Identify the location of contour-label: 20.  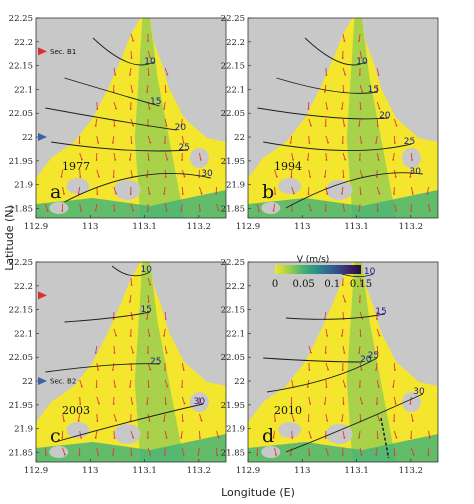
(385, 116).